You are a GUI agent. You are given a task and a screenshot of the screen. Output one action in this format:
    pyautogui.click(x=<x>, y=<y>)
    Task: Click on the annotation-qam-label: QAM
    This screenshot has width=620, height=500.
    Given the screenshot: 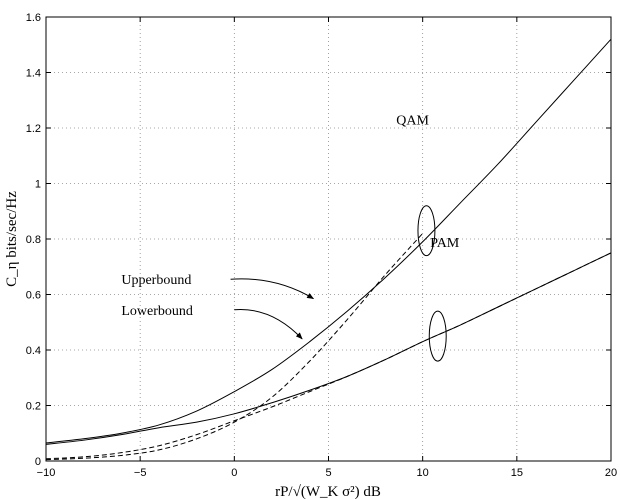 What is the action you would take?
    pyautogui.click(x=412, y=121)
    